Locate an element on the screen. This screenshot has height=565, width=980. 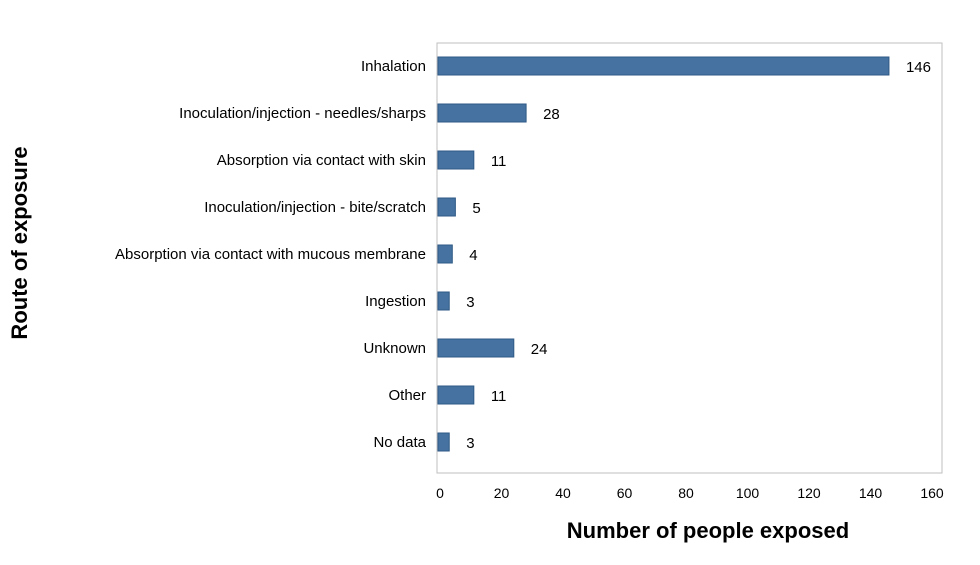
x-tick-label: 20 is located at coordinates (502, 493).